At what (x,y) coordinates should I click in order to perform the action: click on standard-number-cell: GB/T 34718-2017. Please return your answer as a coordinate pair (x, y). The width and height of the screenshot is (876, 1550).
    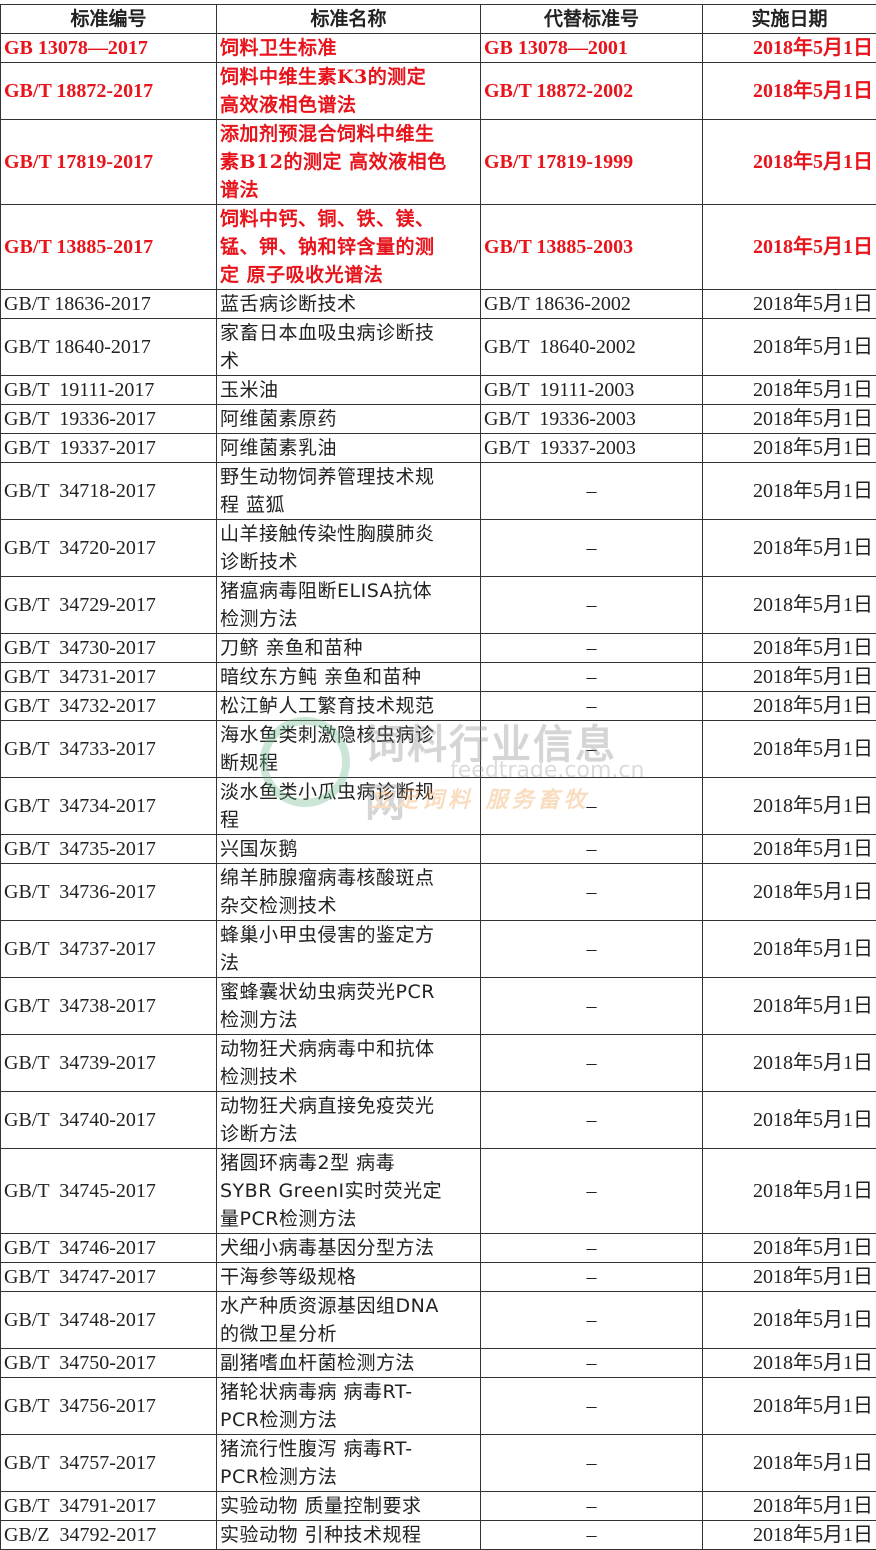
    Looking at the image, I should click on (109, 491).